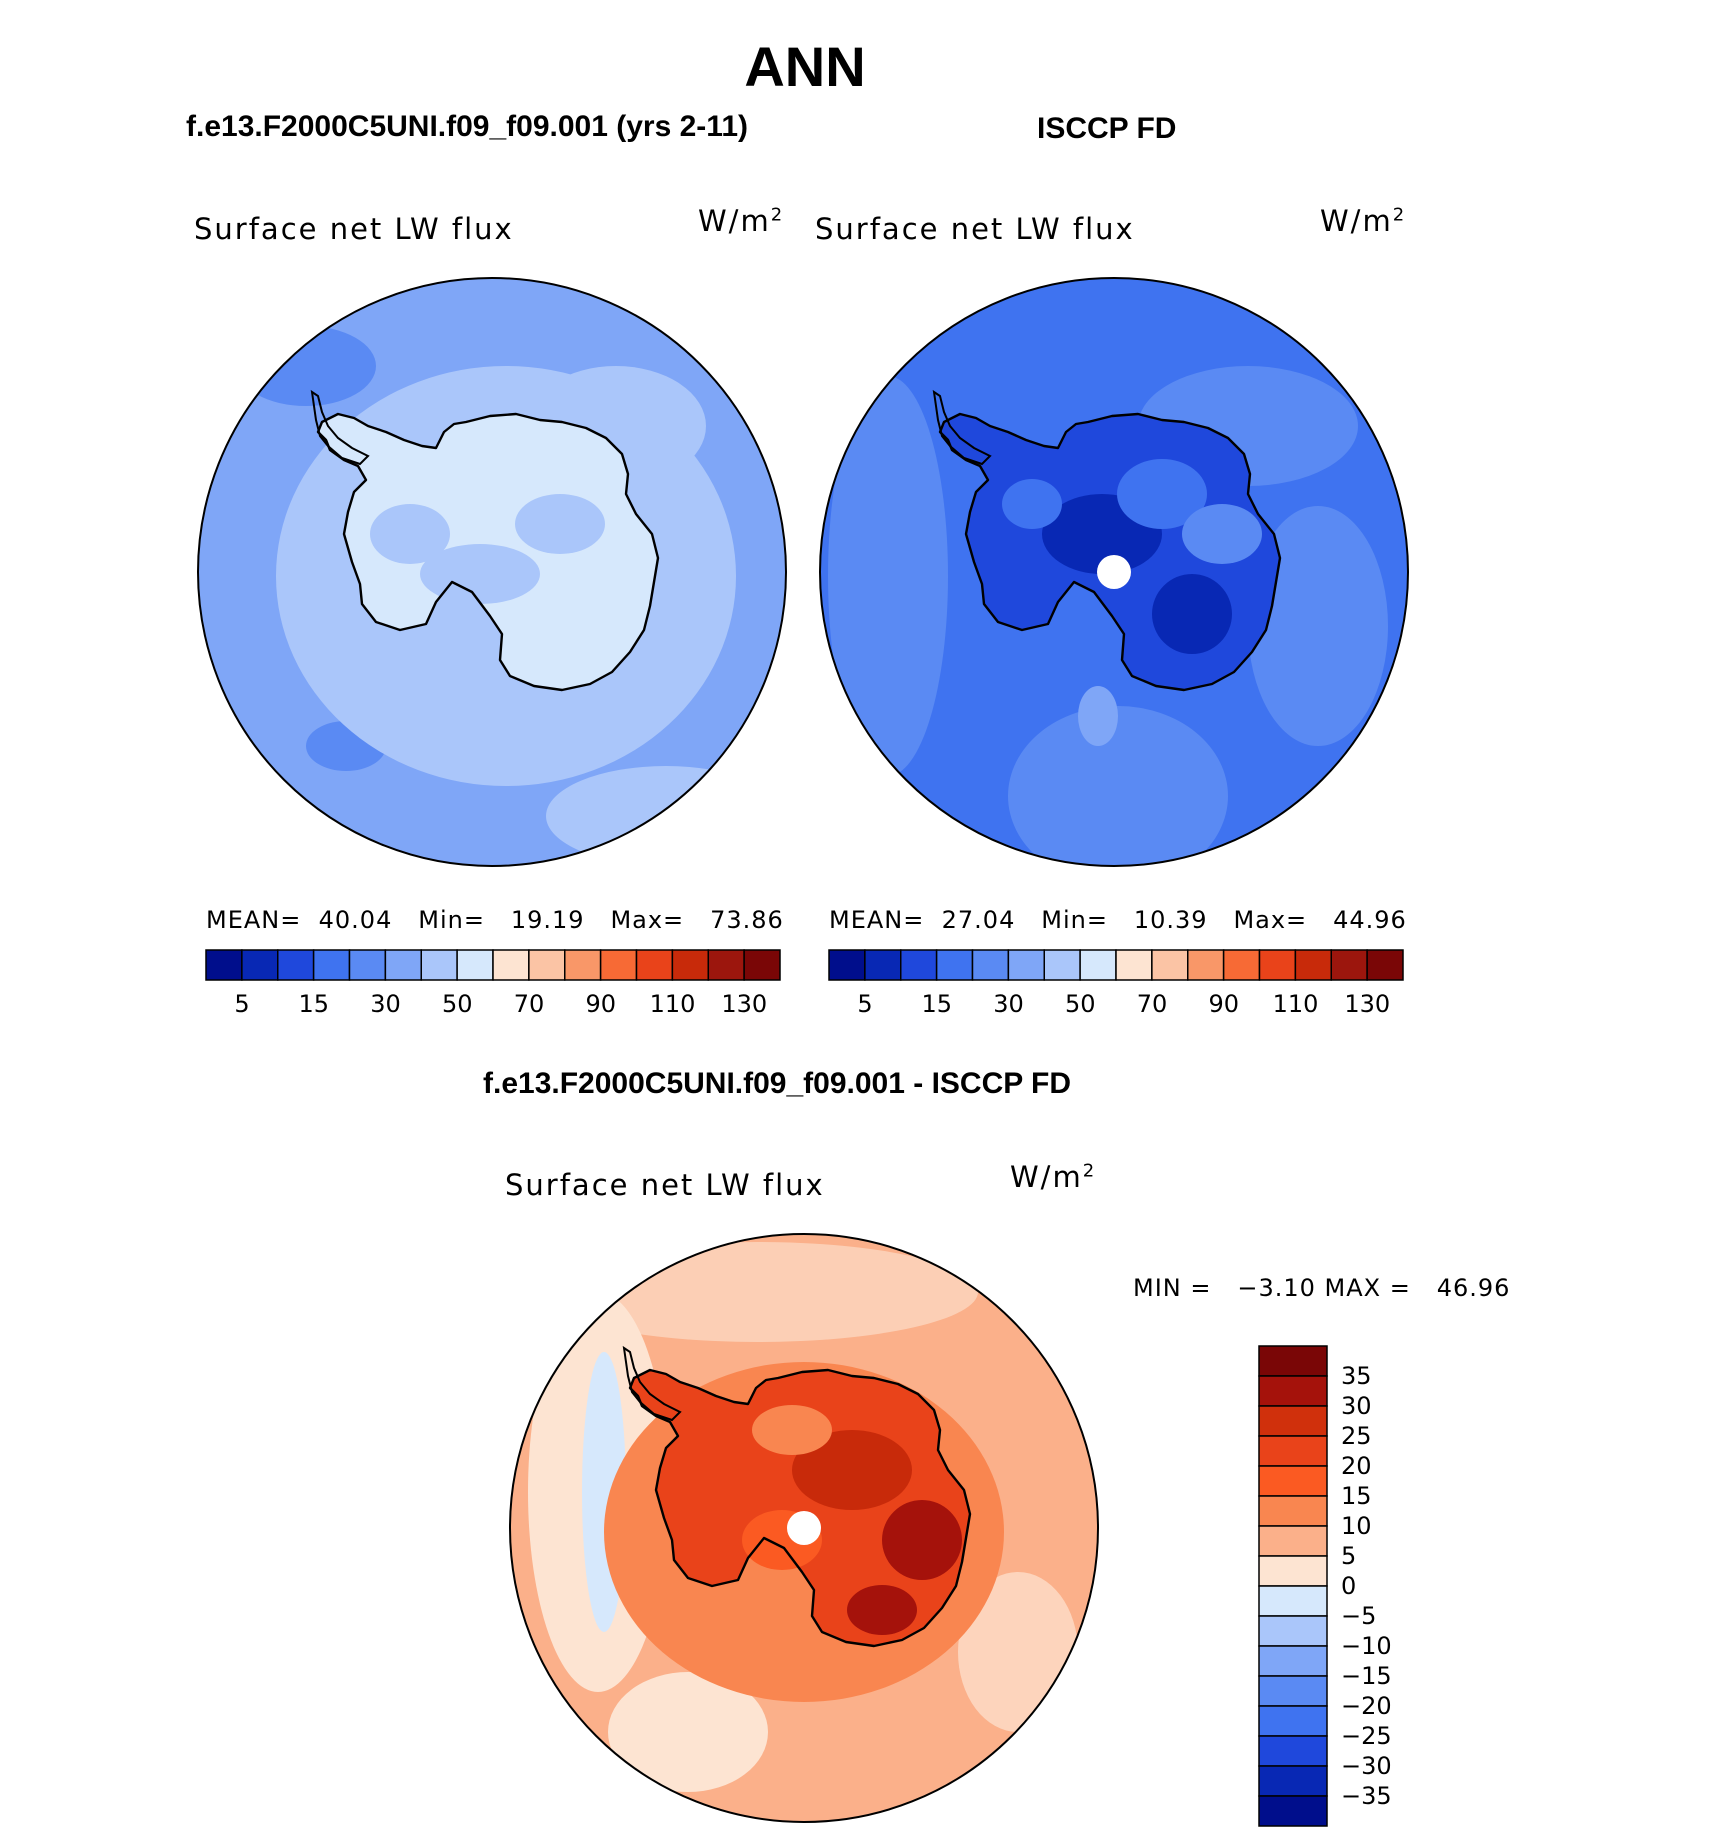 The height and width of the screenshot is (1840, 1710). Describe the element at coordinates (688, 1732) in the screenshot. I see `southern-ocean-region` at that location.